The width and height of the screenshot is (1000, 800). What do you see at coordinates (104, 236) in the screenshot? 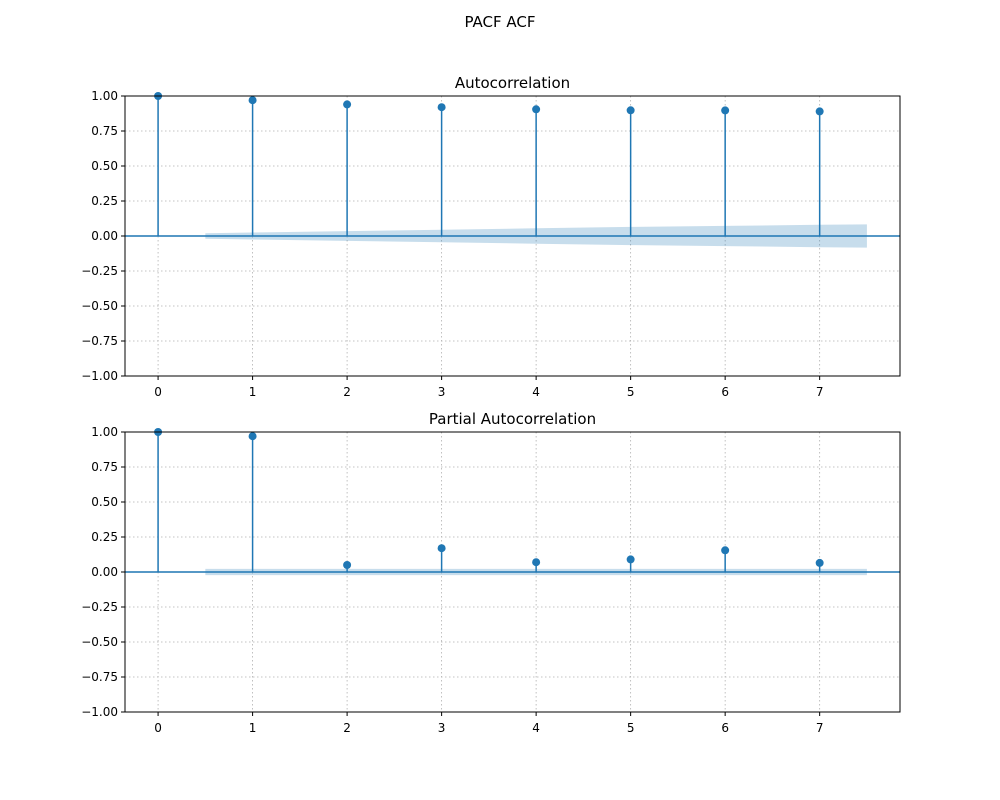
I see `acf-ytick-label: 0.00` at bounding box center [104, 236].